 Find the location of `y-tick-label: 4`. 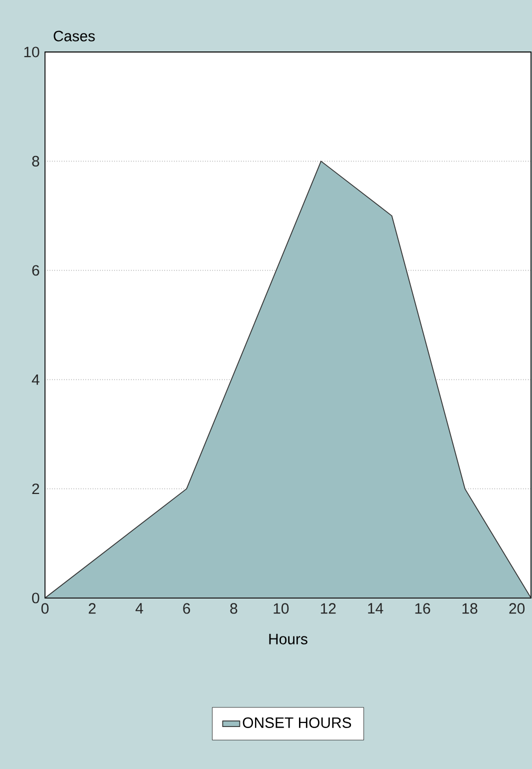

y-tick-label: 4 is located at coordinates (36, 379).